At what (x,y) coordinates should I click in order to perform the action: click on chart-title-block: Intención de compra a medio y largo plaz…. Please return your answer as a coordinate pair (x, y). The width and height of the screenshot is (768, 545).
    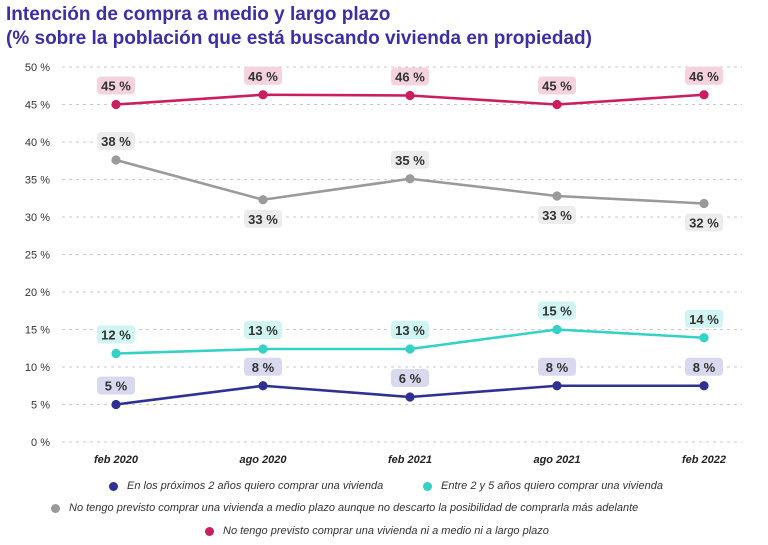
    Looking at the image, I should click on (299, 27).